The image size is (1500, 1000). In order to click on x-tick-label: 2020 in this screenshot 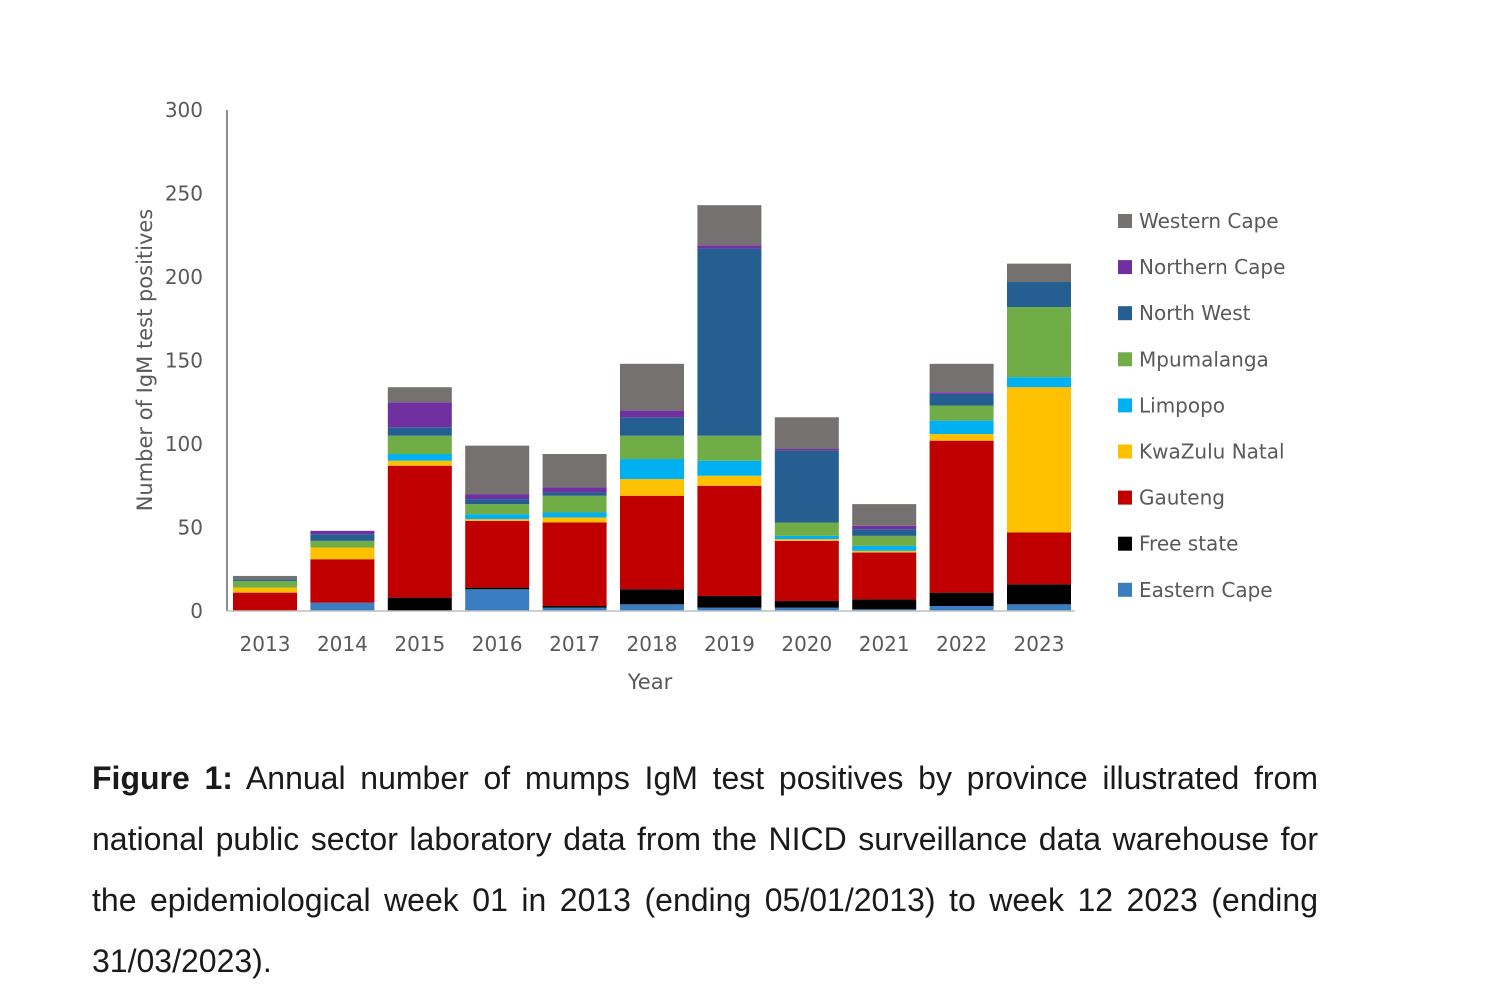, I will do `click(806, 644)`.